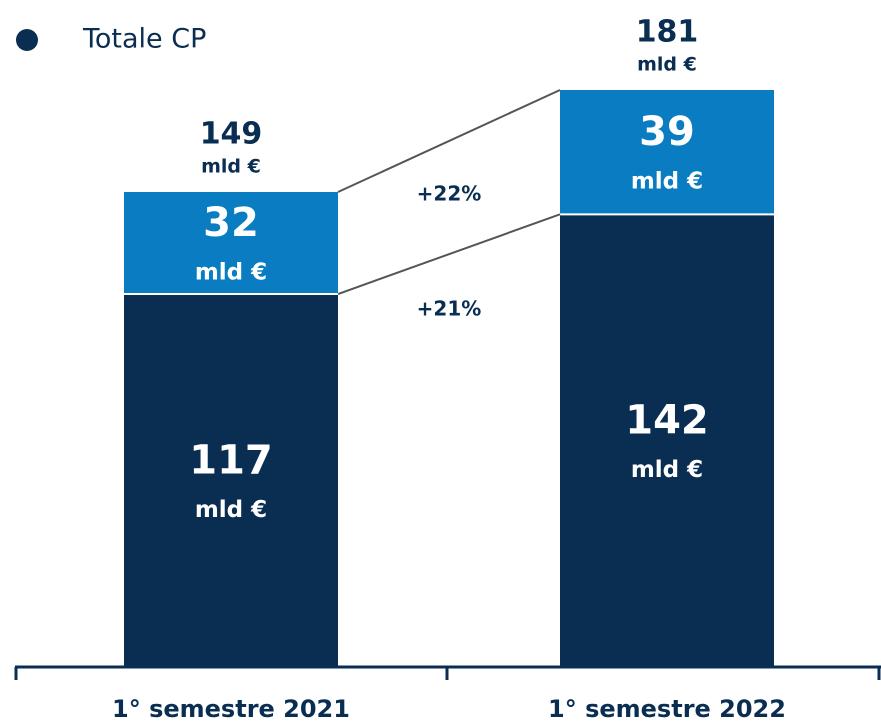 The width and height of the screenshot is (881, 722). What do you see at coordinates (231, 223) in the screenshot?
I see `value-label: 32` at bounding box center [231, 223].